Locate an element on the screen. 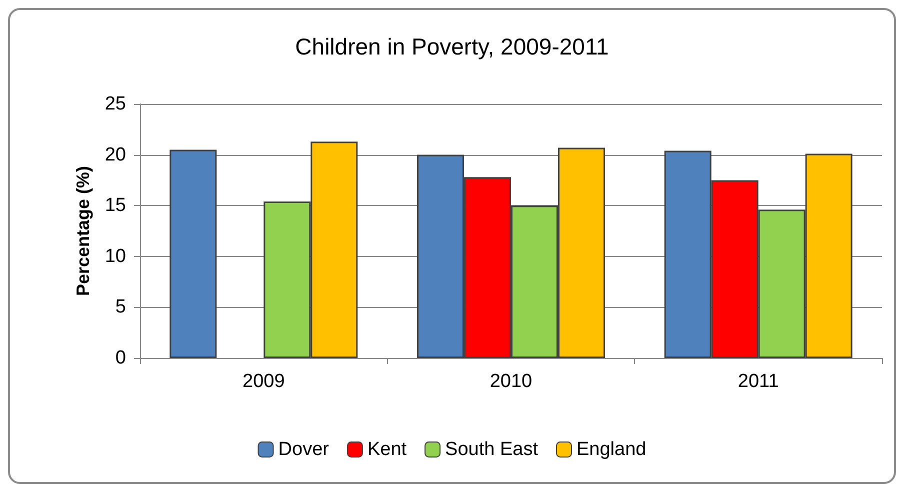 The width and height of the screenshot is (904, 492). chart-title: Children in Poverty, 2009-2011 is located at coordinates (452, 47).